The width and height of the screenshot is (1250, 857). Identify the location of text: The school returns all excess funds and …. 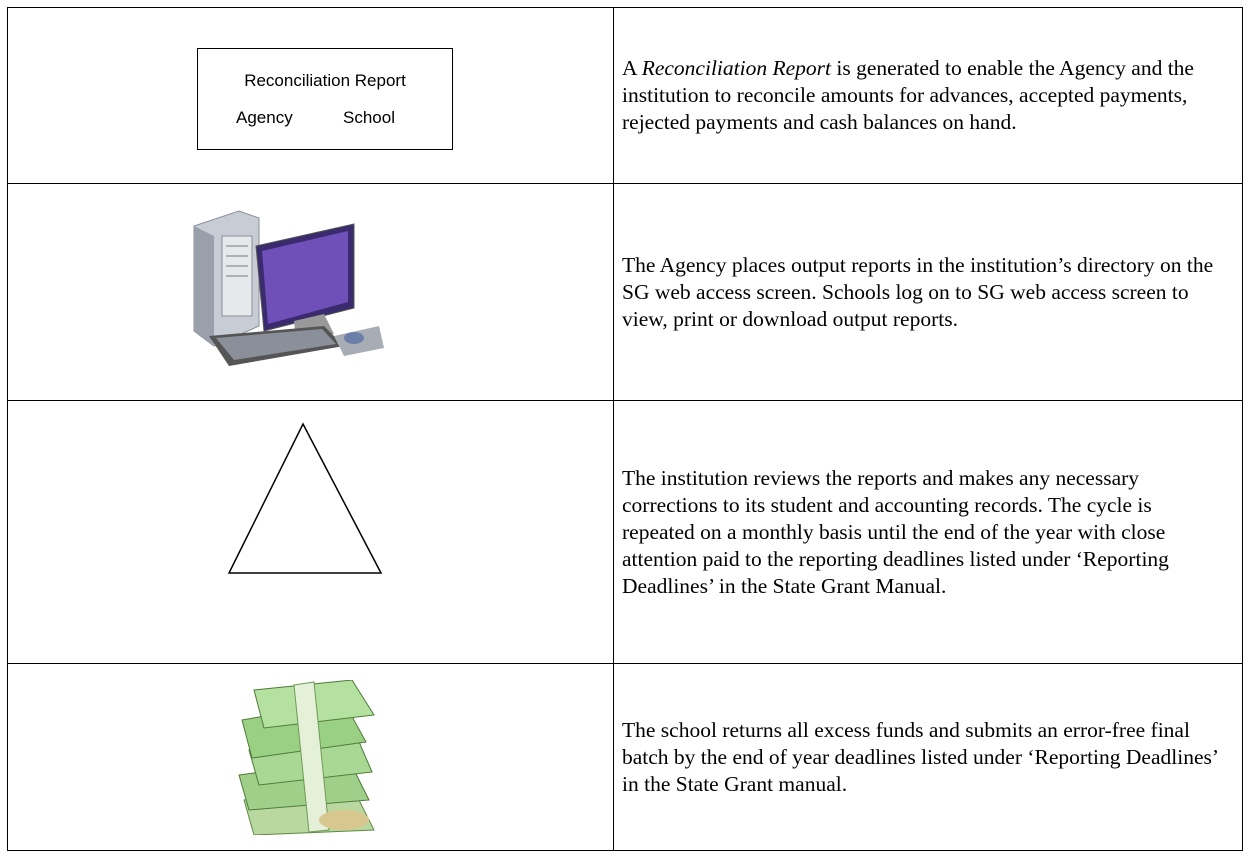
(920, 756).